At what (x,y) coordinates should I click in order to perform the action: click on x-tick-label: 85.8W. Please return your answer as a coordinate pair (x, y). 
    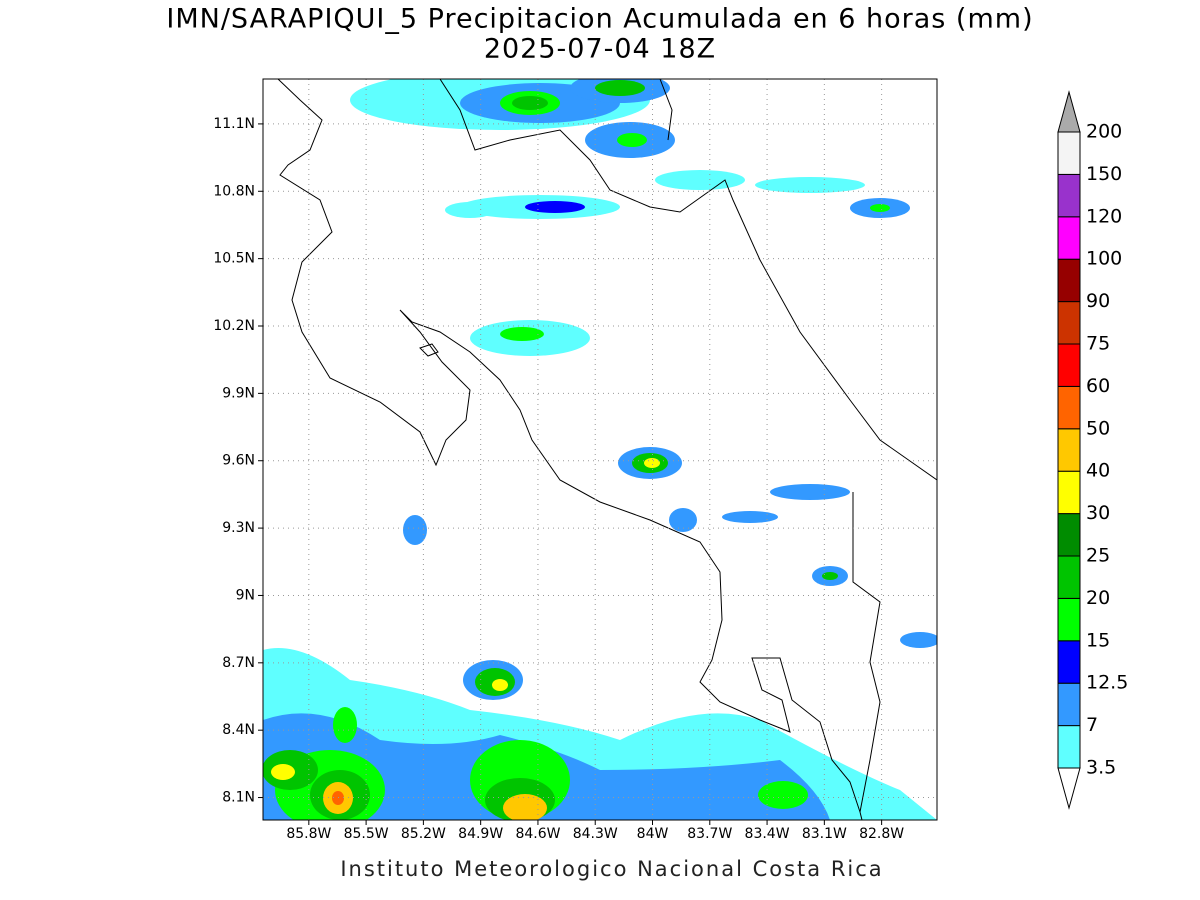
    Looking at the image, I should click on (308, 834).